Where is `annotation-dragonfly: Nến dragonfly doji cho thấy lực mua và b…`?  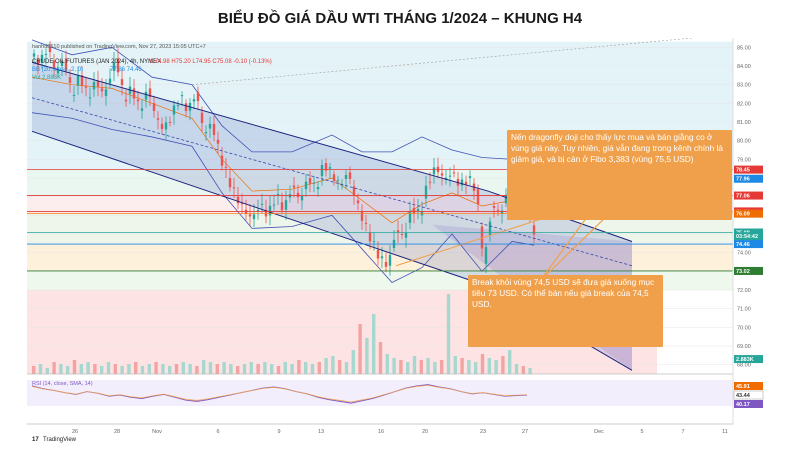
annotation-dragonfly: Nến dragonfly doji cho thấy lực mua và b… is located at coordinates (619, 206).